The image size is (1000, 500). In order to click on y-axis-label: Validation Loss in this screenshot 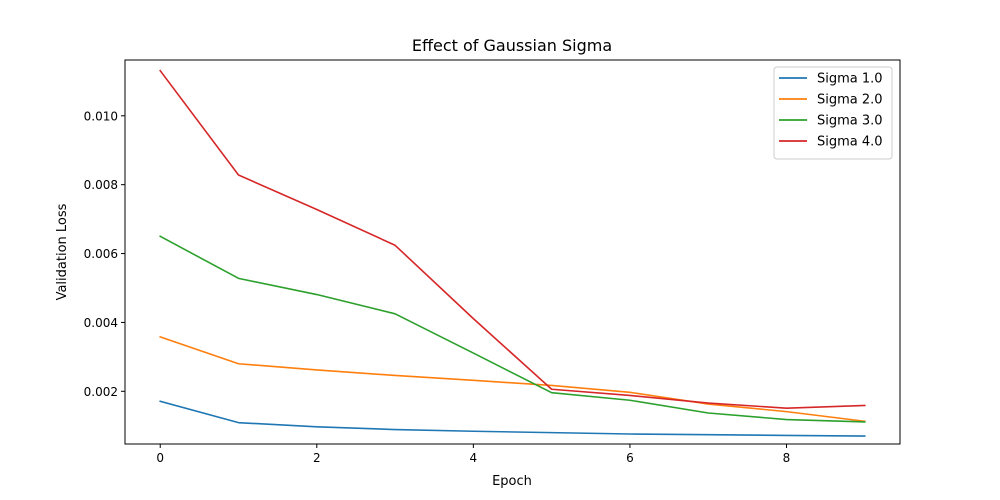, I will do `click(62, 251)`.